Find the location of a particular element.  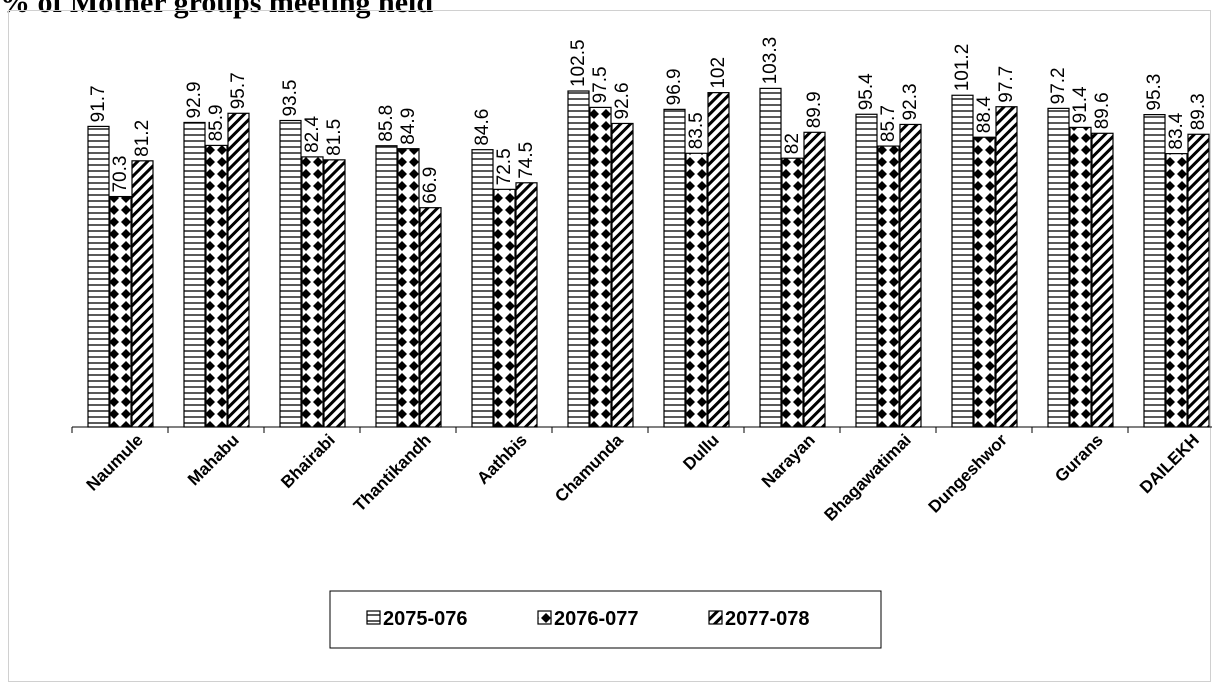

value-label-2077-078-gurans: 89.6 is located at coordinates (1102, 110).